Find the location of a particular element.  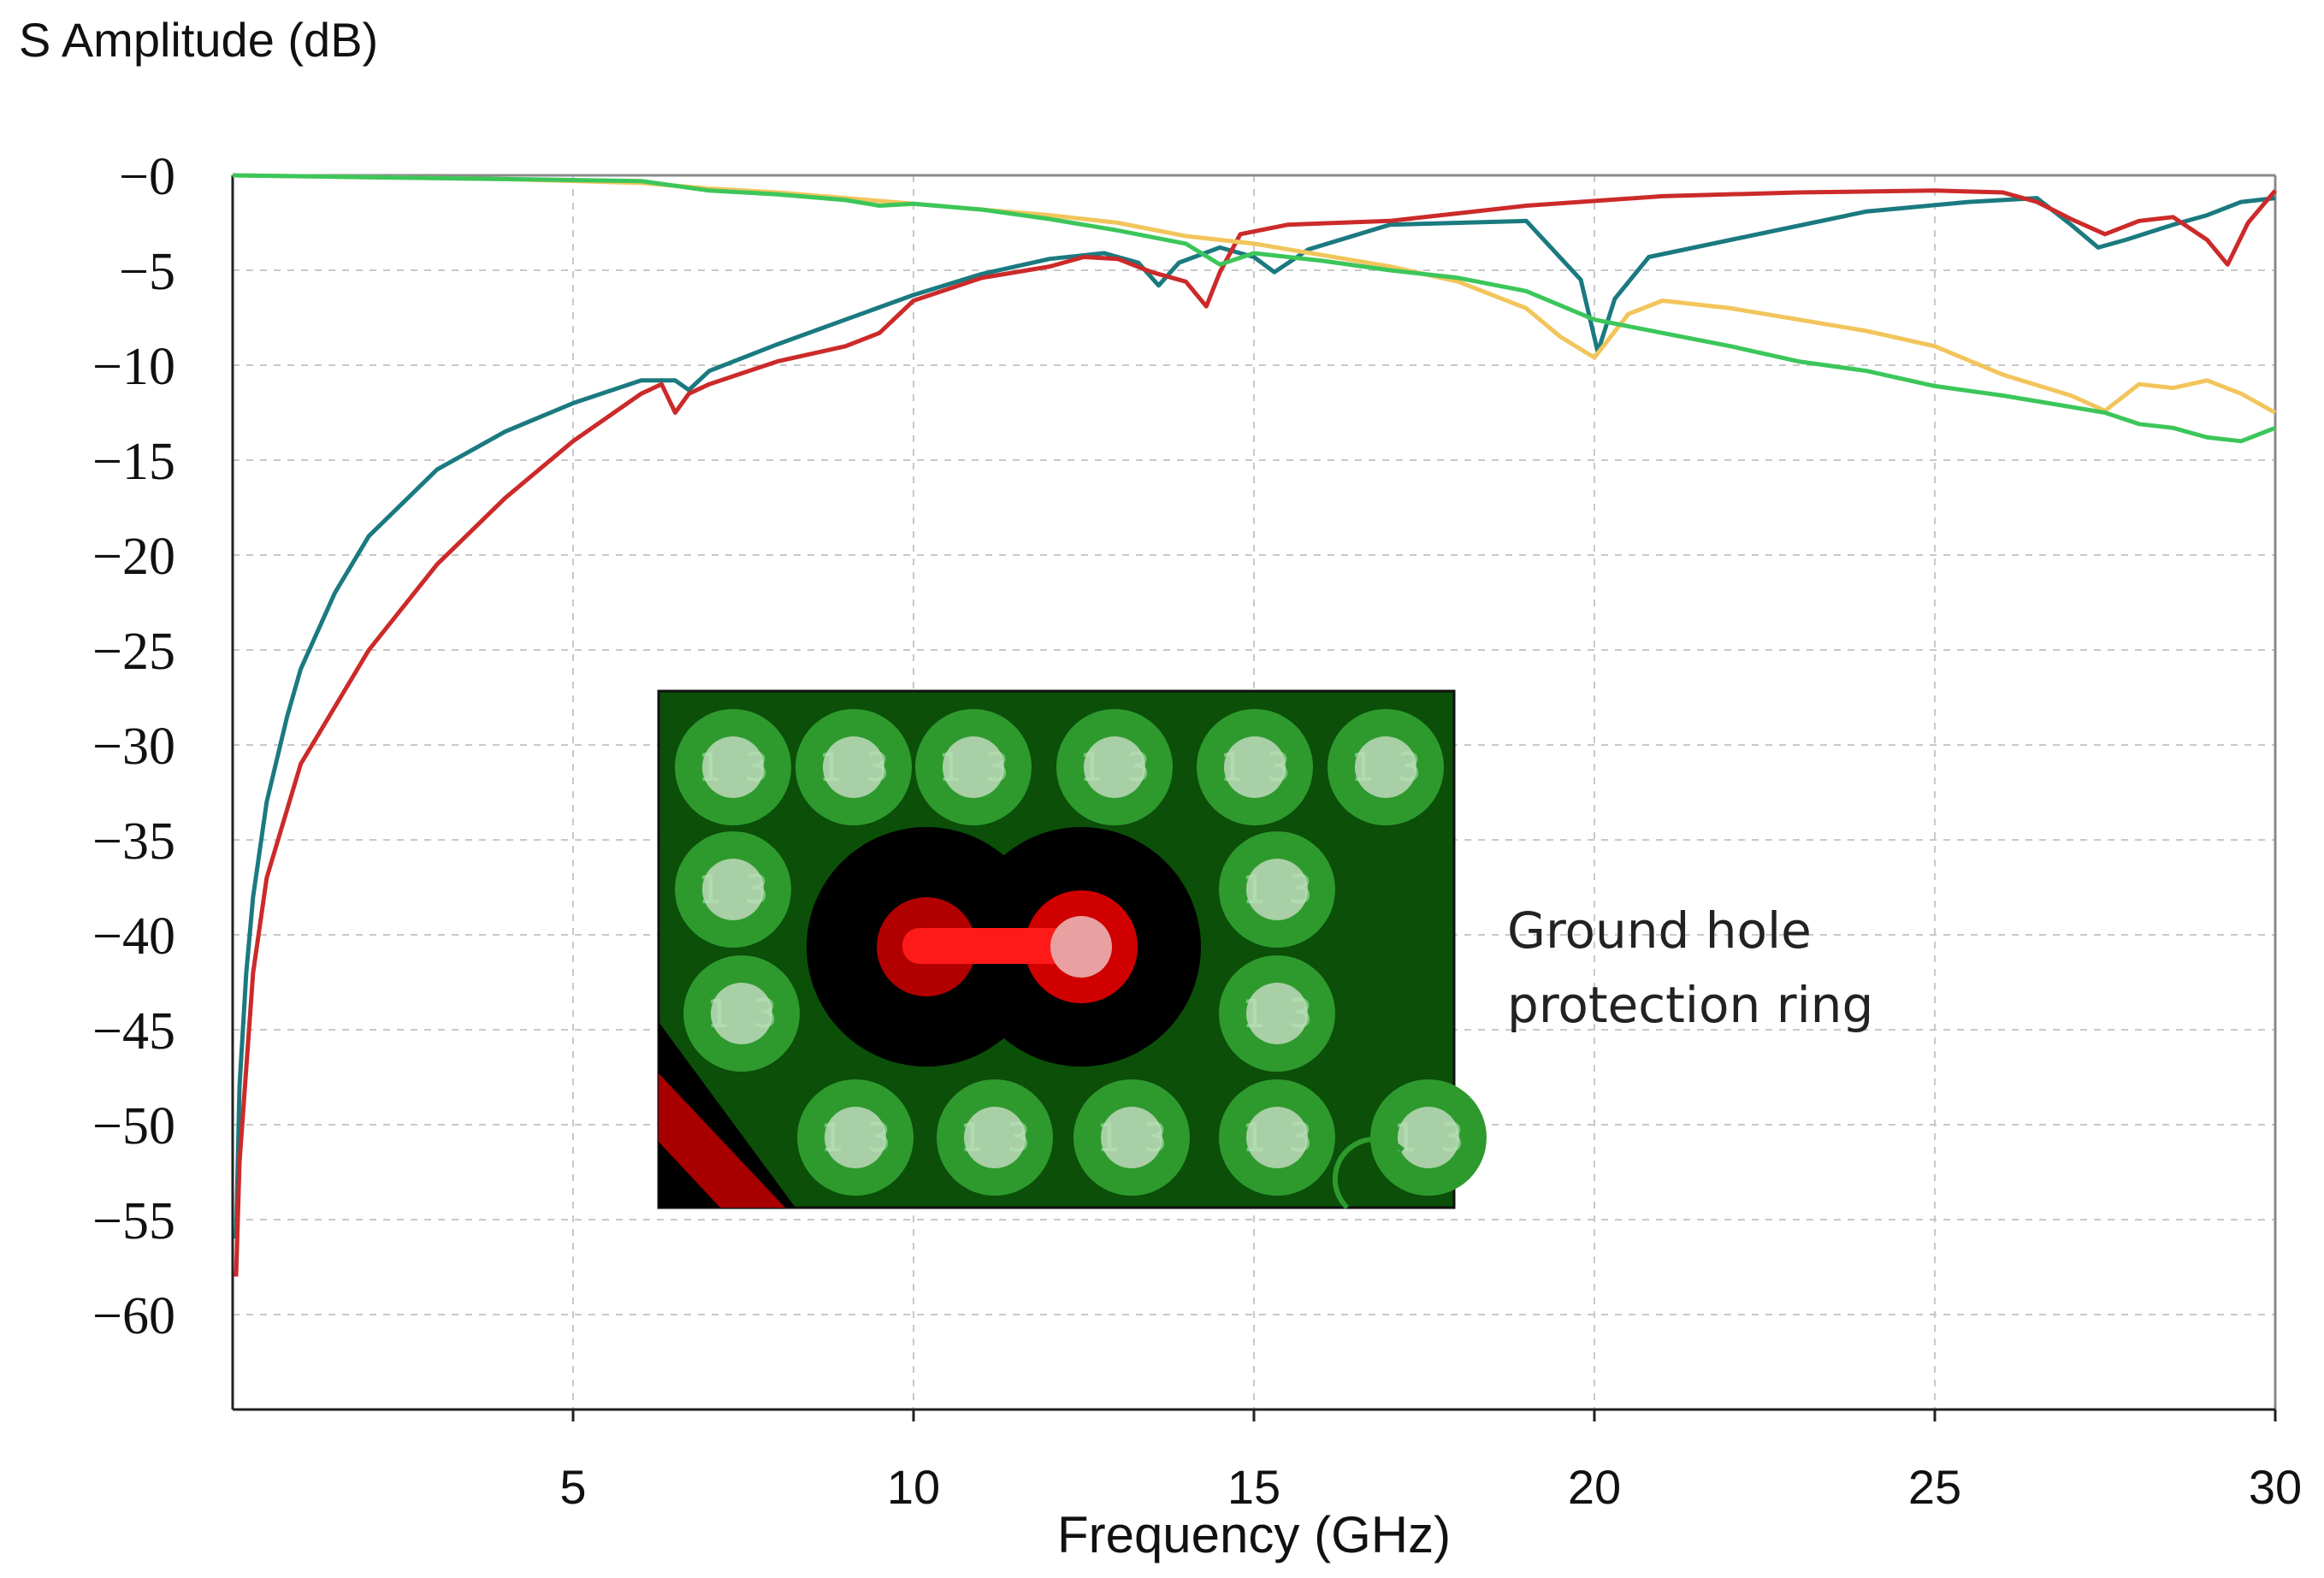

annotation-line-2: protection ring is located at coordinates (1690, 1005).